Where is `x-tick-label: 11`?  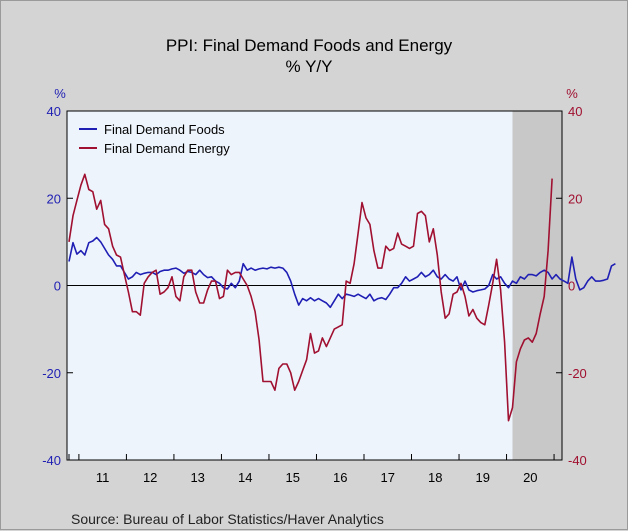 x-tick-label: 11 is located at coordinates (103, 477).